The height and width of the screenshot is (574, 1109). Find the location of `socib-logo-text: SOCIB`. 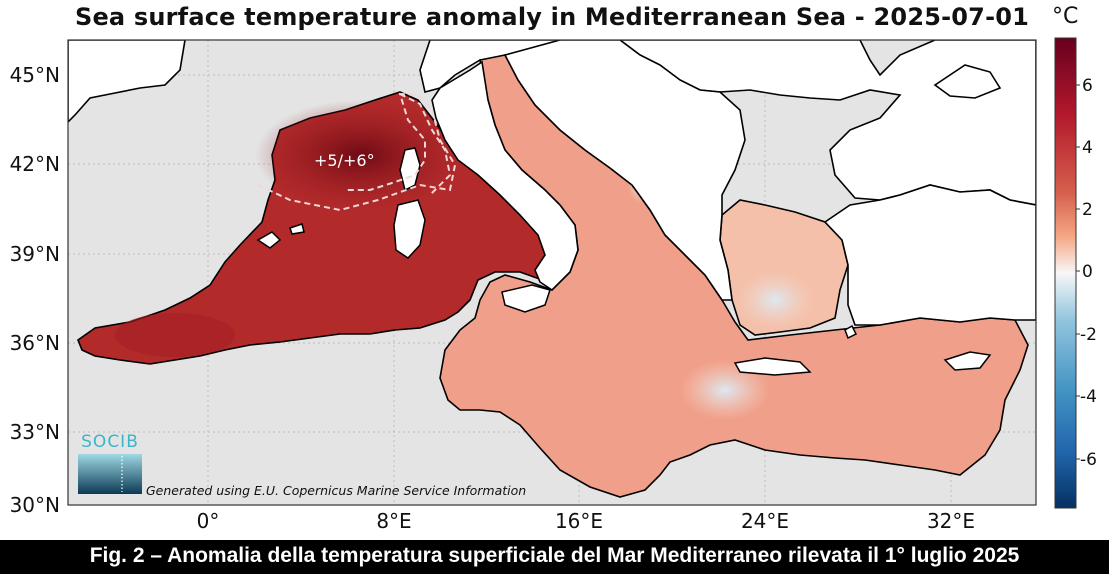

socib-logo-text: SOCIB is located at coordinates (110, 442).